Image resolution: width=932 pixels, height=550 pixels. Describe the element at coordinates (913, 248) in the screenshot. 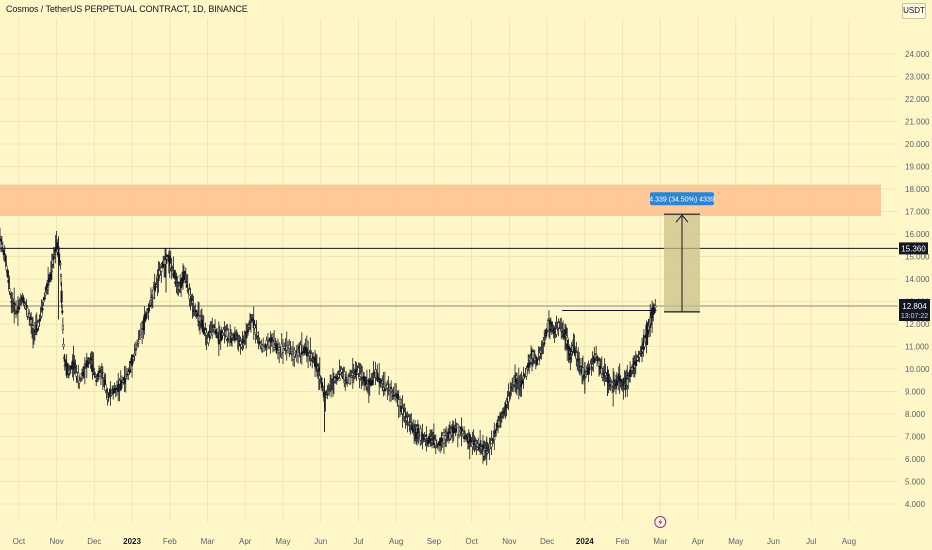

I see `resistance-price-tag` at that location.